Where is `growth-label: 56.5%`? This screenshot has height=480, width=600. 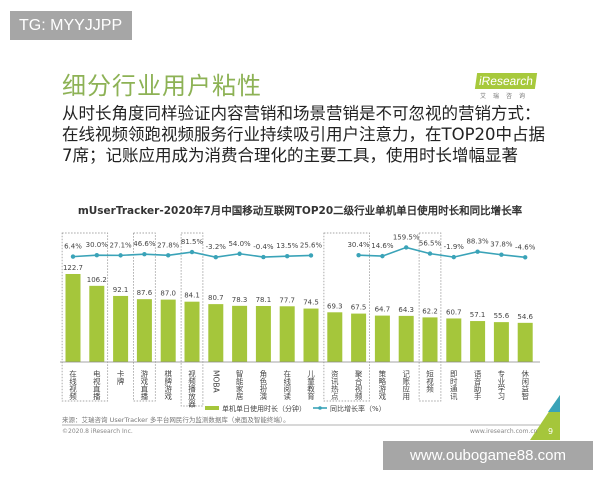 growth-label: 56.5% is located at coordinates (430, 244).